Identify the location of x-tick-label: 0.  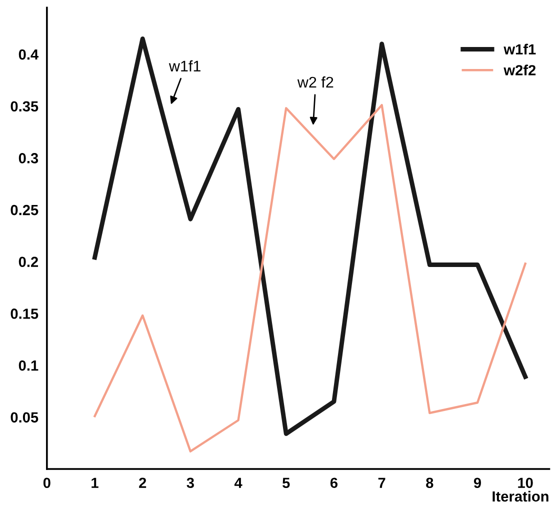
(46, 483).